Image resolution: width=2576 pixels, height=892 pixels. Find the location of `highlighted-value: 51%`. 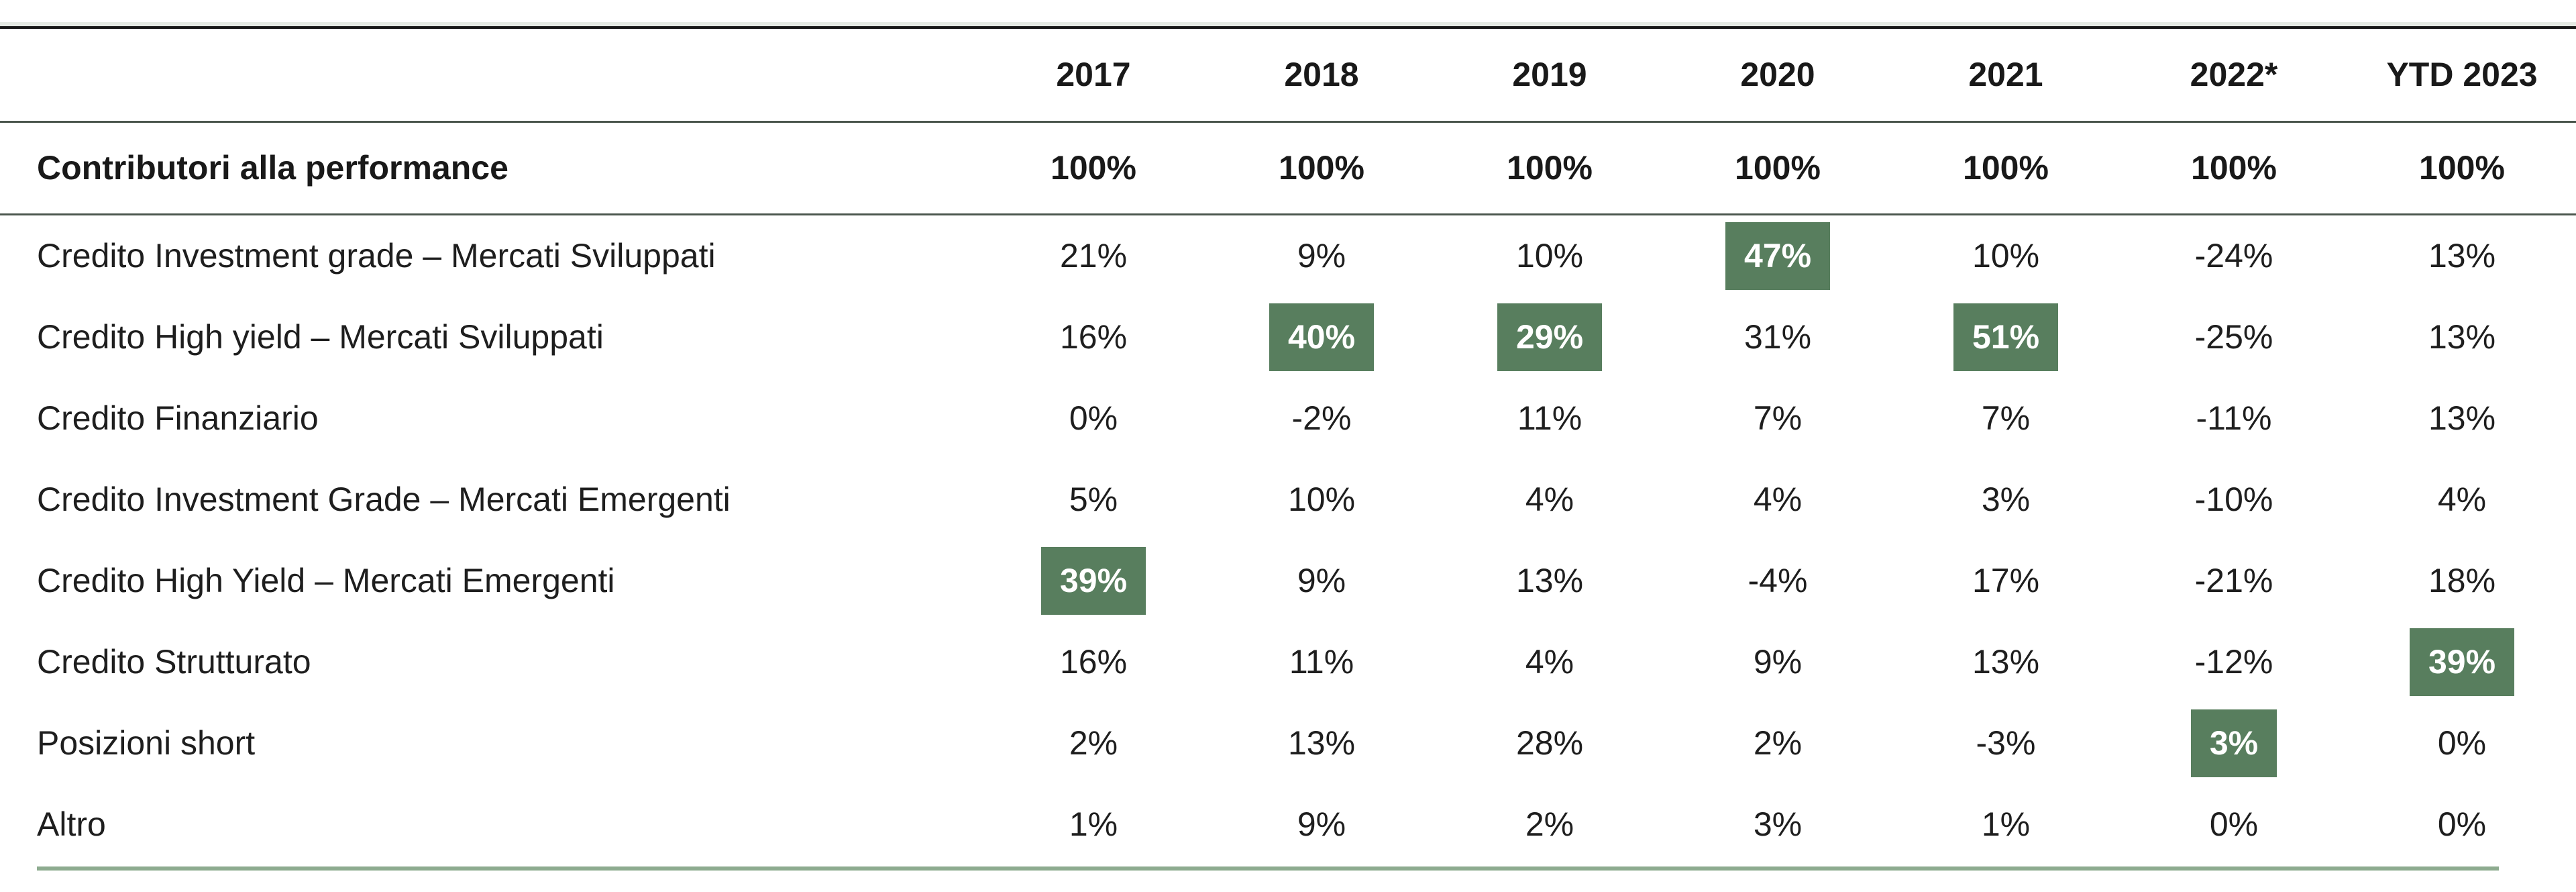

highlighted-value: 51% is located at coordinates (2006, 337).